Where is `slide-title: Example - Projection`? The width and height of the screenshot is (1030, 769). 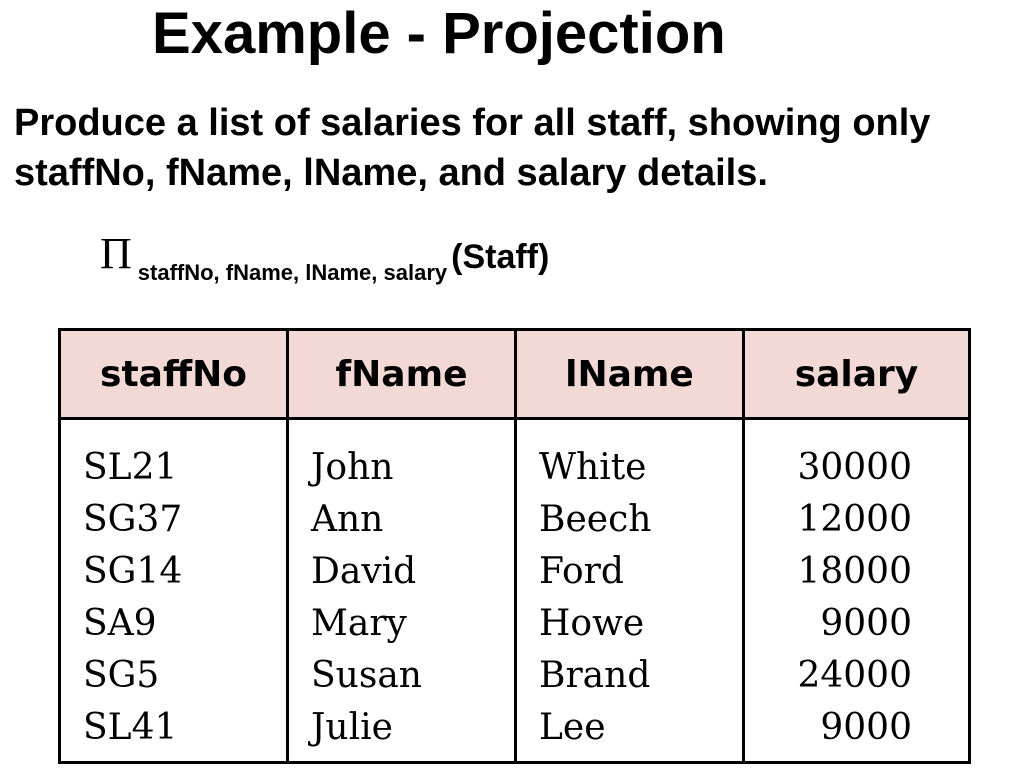 slide-title: Example - Projection is located at coordinates (439, 33).